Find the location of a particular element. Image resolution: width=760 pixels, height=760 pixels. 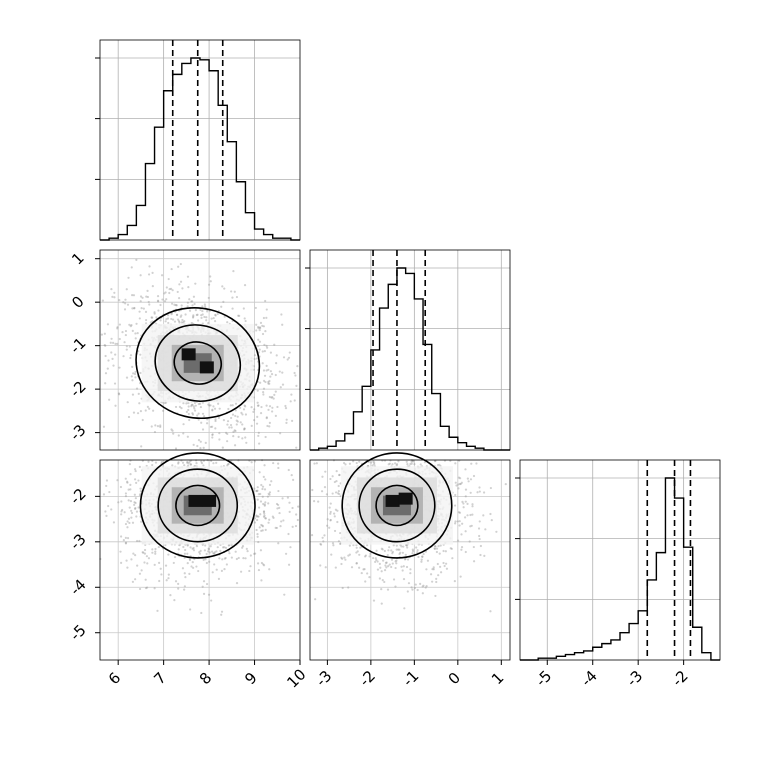

x-tick-label: 6 is located at coordinates (114, 678).